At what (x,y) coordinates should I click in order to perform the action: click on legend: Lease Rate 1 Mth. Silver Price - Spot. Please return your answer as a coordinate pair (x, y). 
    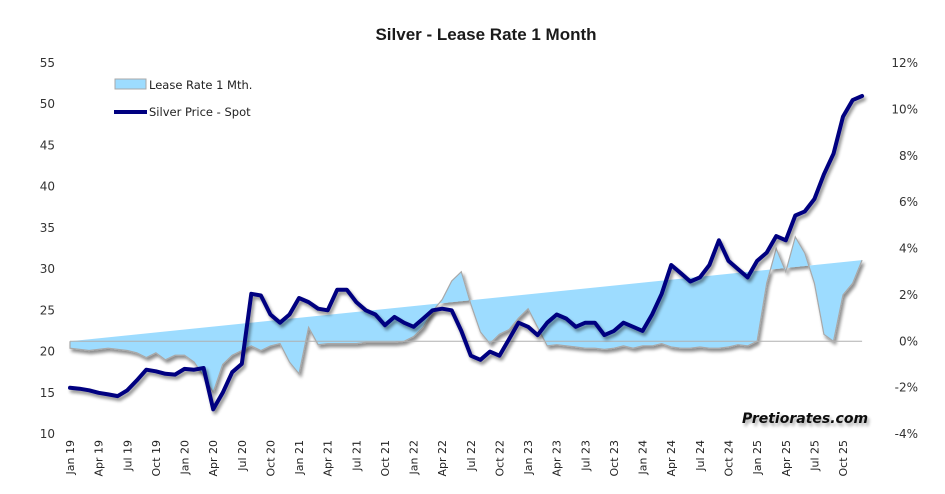
    Looking at the image, I should click on (183, 98).